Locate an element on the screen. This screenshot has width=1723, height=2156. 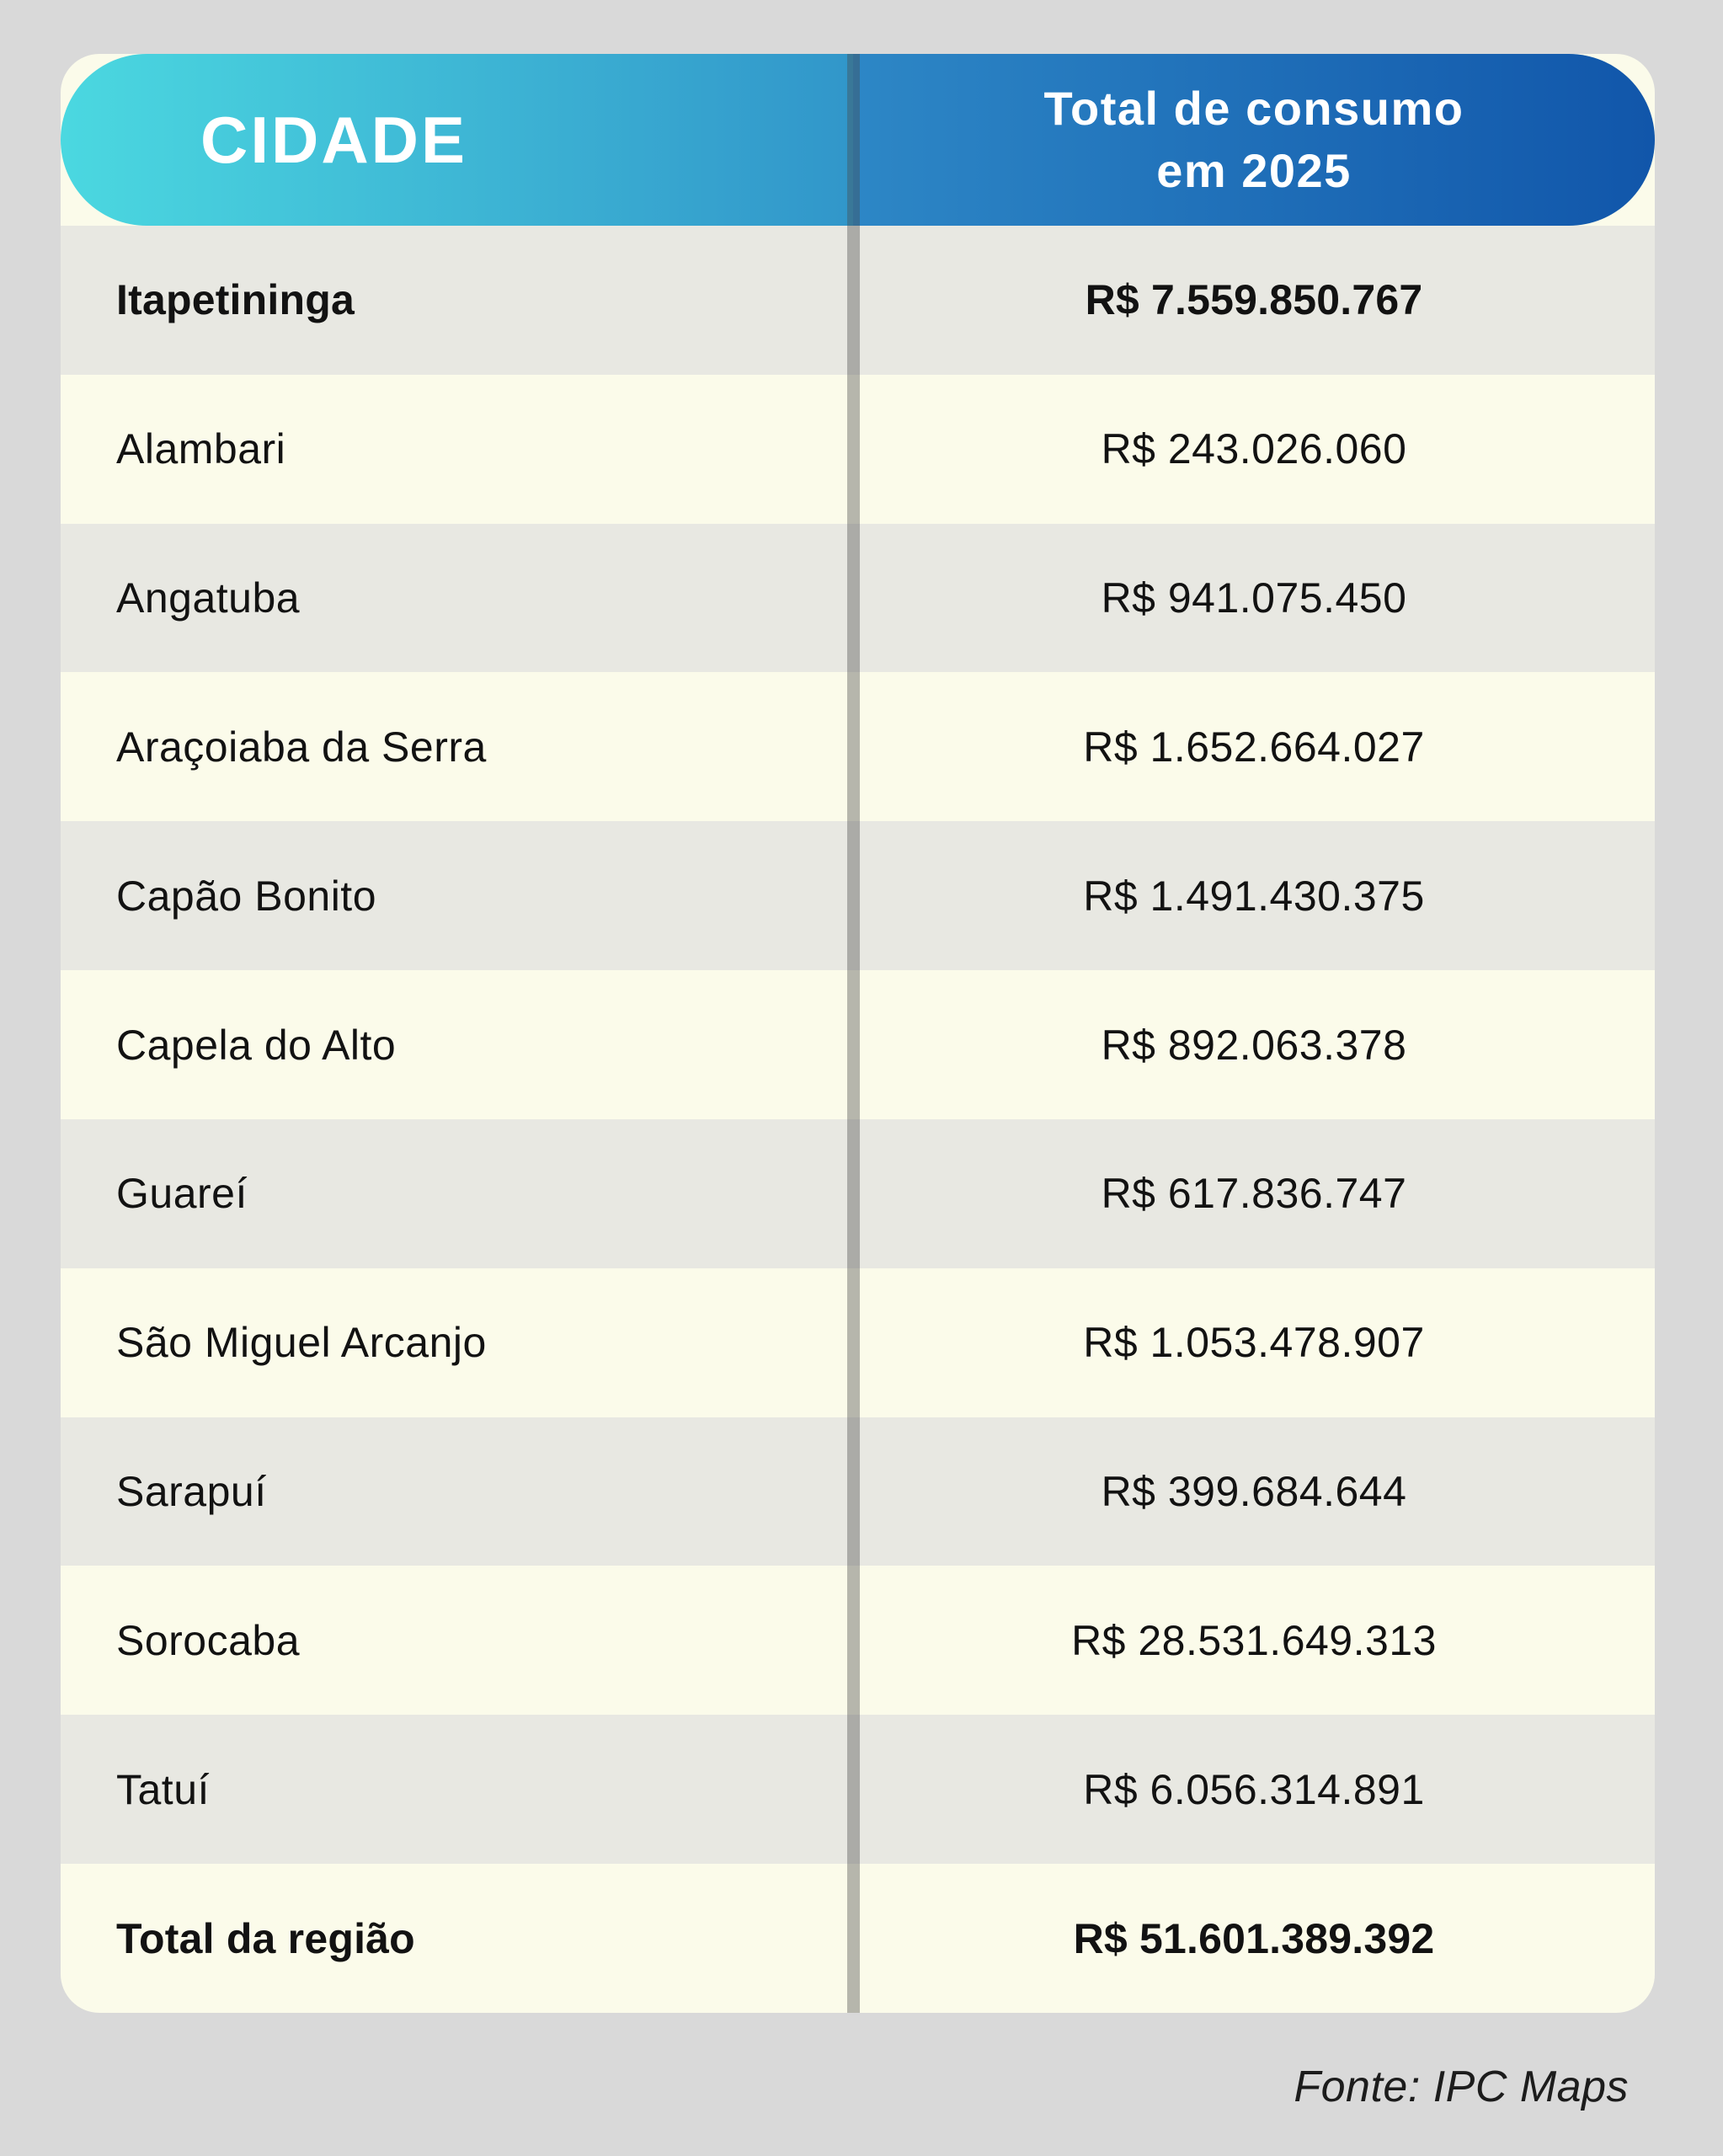
city-cell: Alambari is located at coordinates (201, 449).